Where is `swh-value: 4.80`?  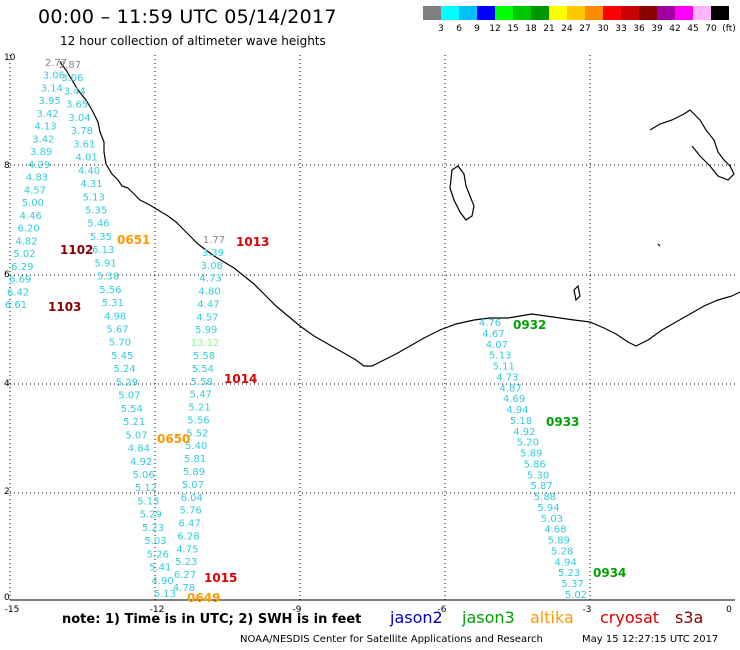 swh-value: 4.80 is located at coordinates (209, 292).